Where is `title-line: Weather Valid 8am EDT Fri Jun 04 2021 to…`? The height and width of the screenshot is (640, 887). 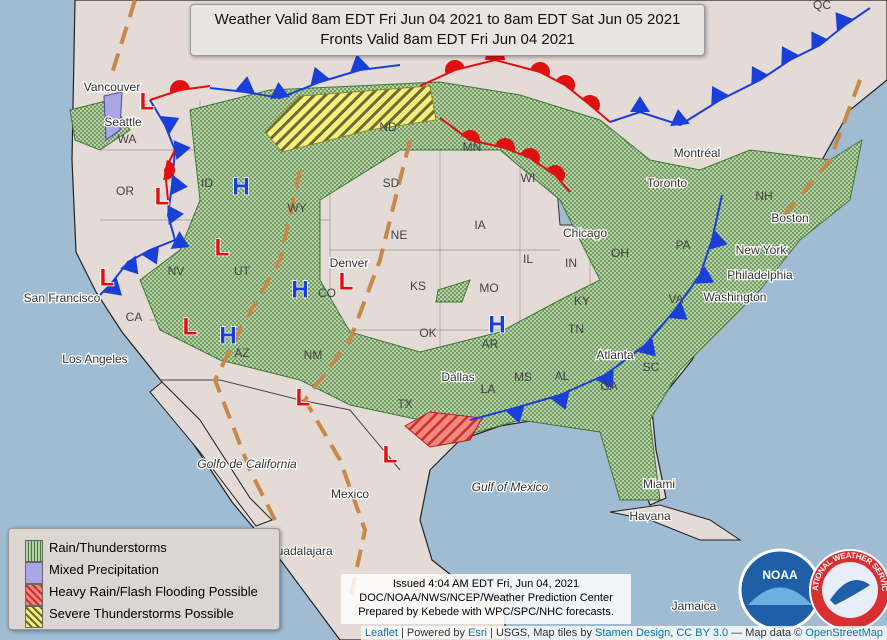
title-line: Weather Valid 8am EDT Fri Jun 04 2021 to… is located at coordinates (447, 19).